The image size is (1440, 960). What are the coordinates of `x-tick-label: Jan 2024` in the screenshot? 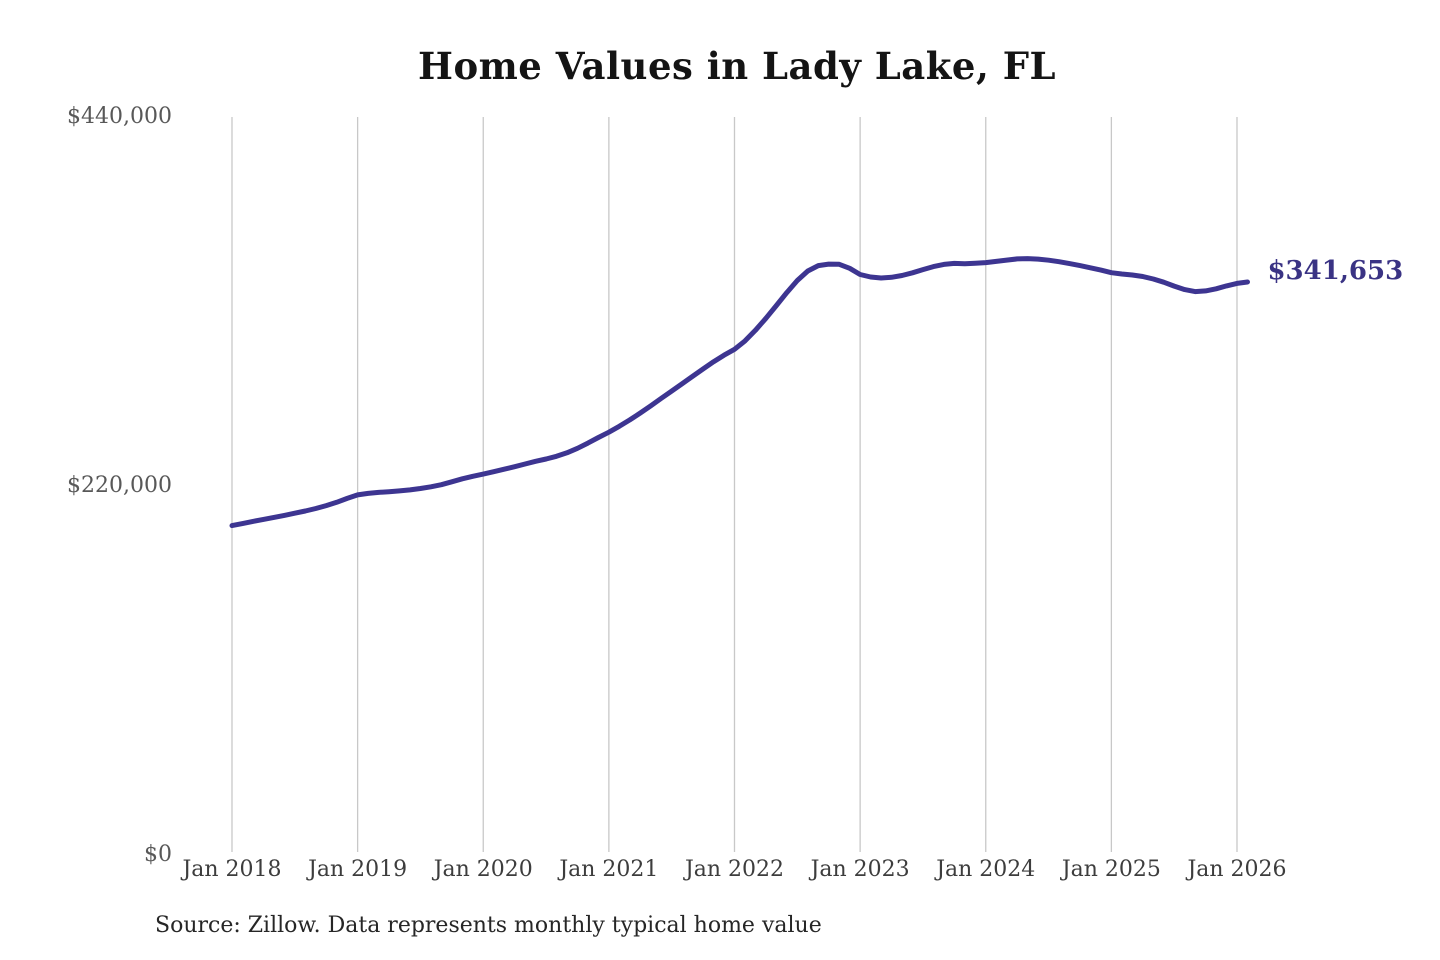 It's located at (986, 869).